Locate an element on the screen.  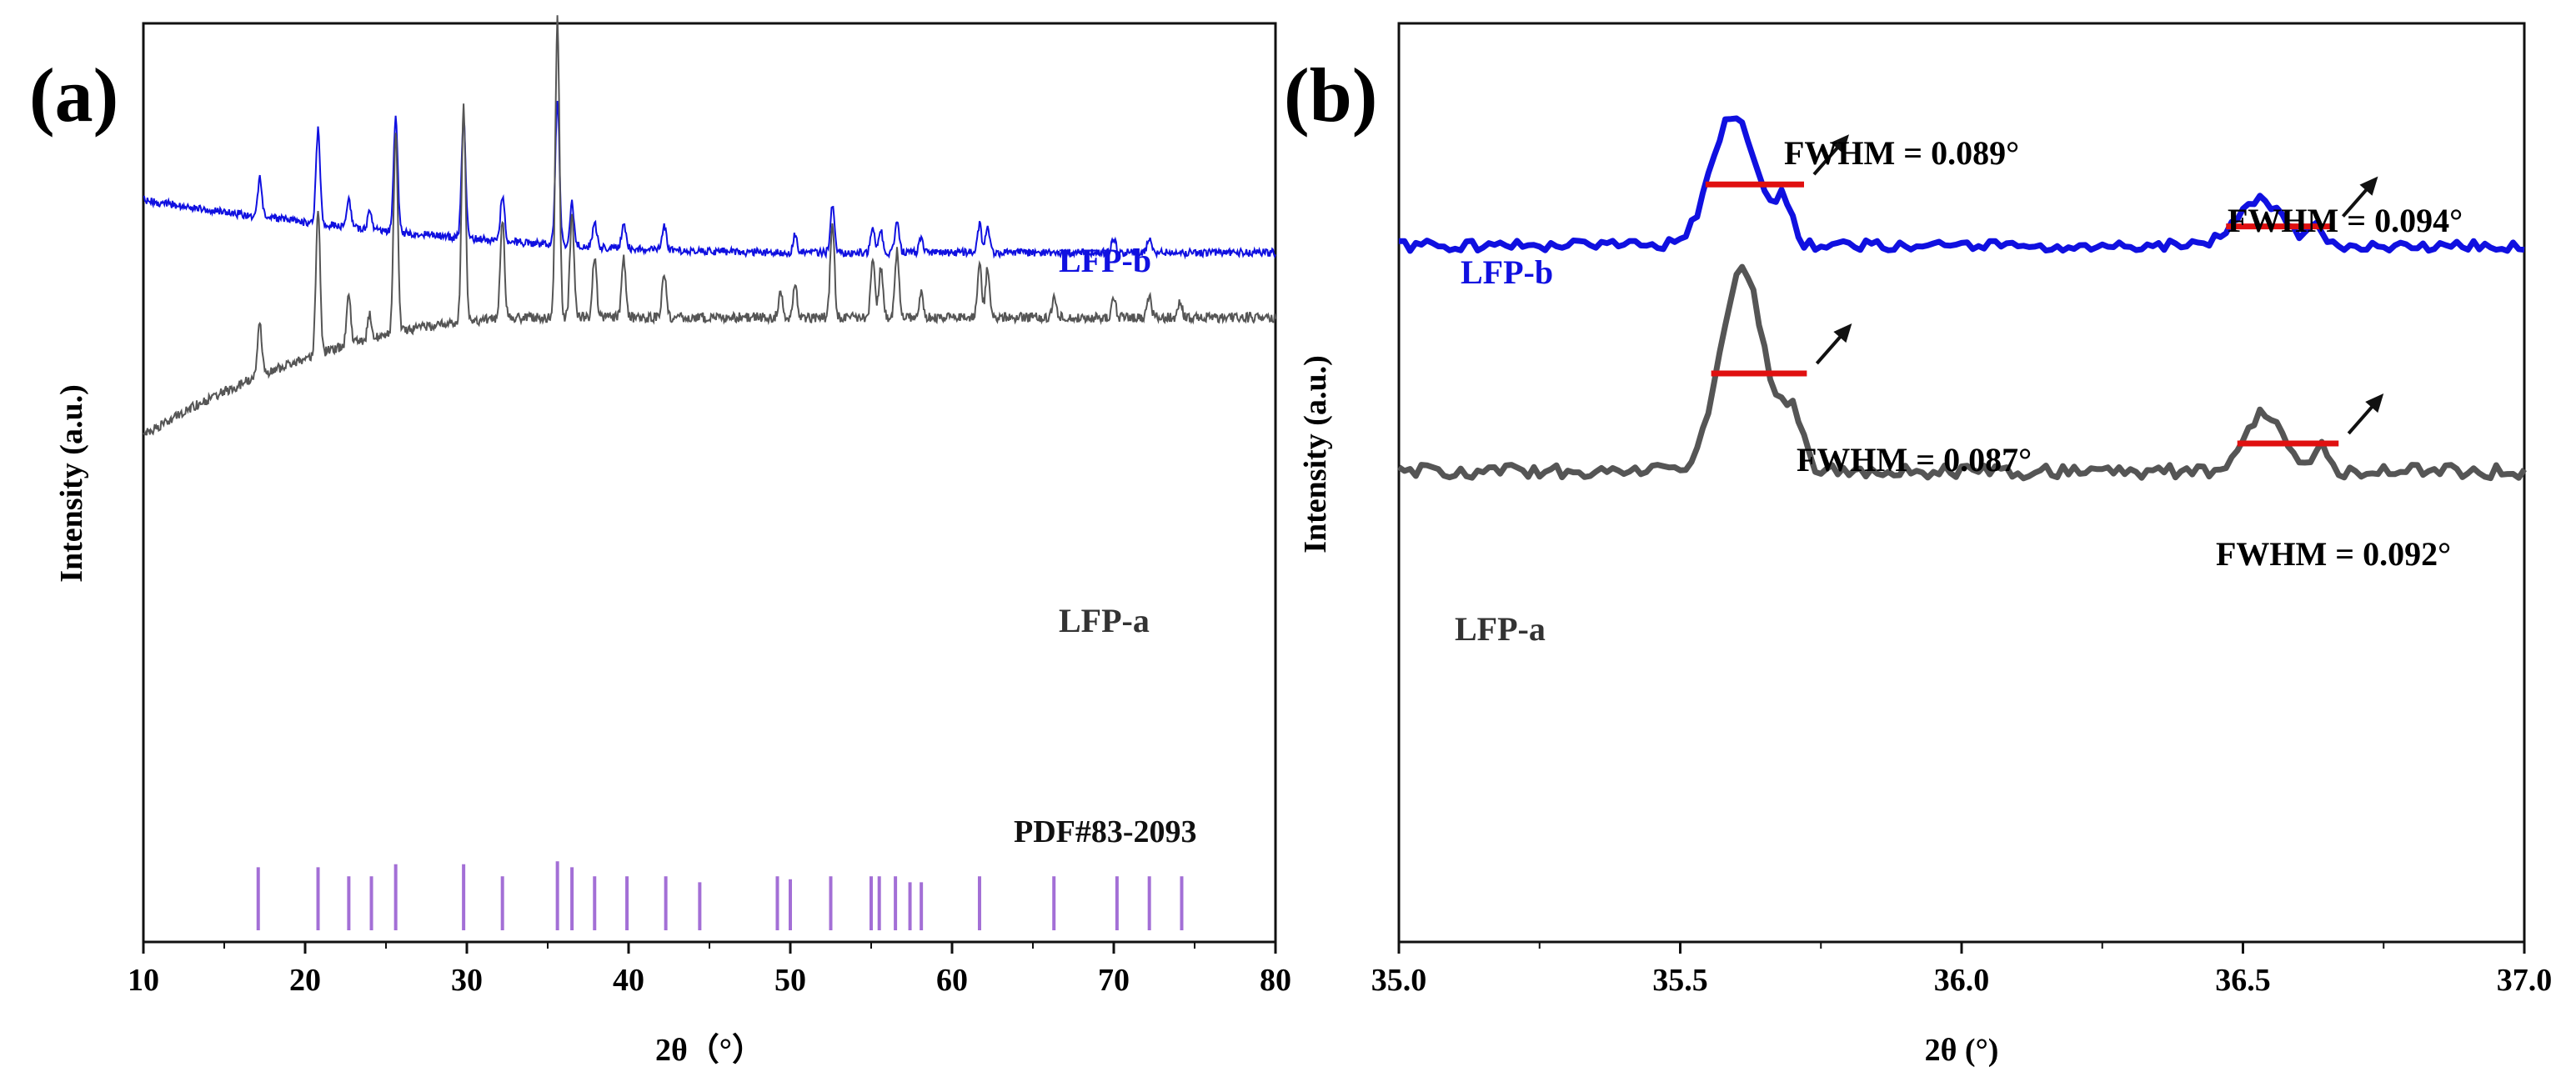
fwhm-label-a2: FWHM = 0.092° is located at coordinates (2333, 554).